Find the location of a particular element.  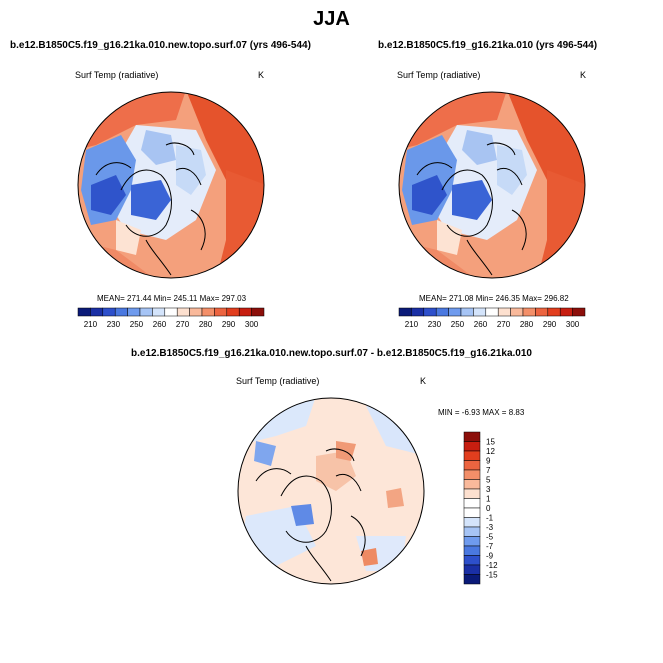

panel-1-colorbar: 210 230 250 260 270 280 290 300 is located at coordinates (171, 318).